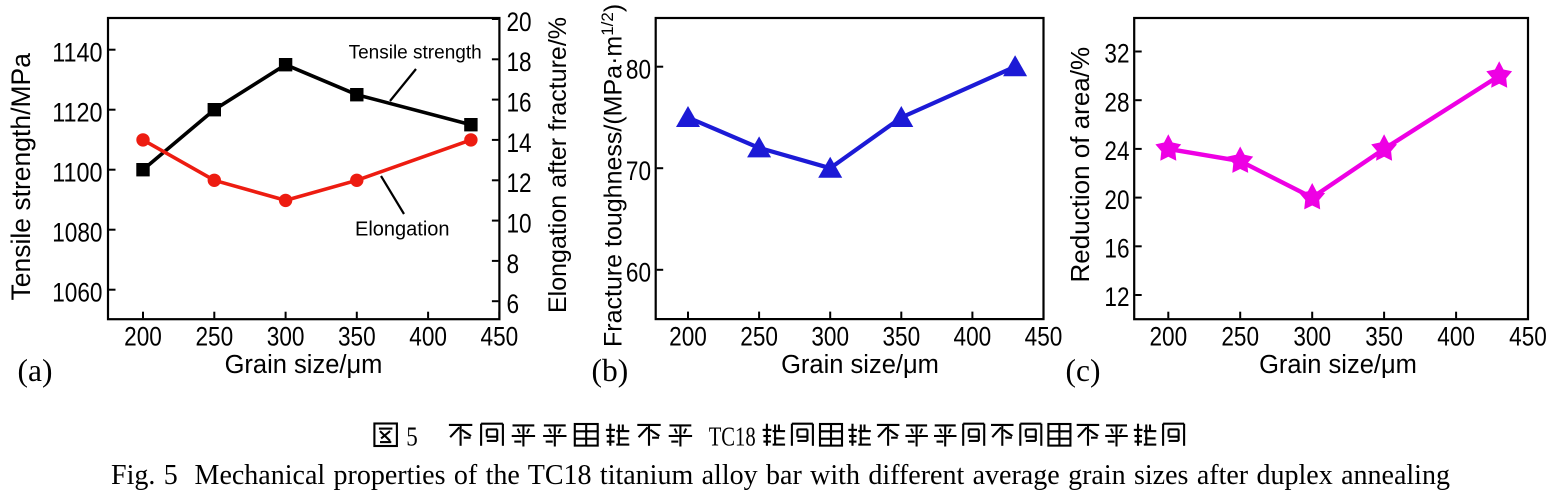 The width and height of the screenshot is (1557, 495). Describe the element at coordinates (77, 292) in the screenshot. I see `svg-text: 1060` at that location.